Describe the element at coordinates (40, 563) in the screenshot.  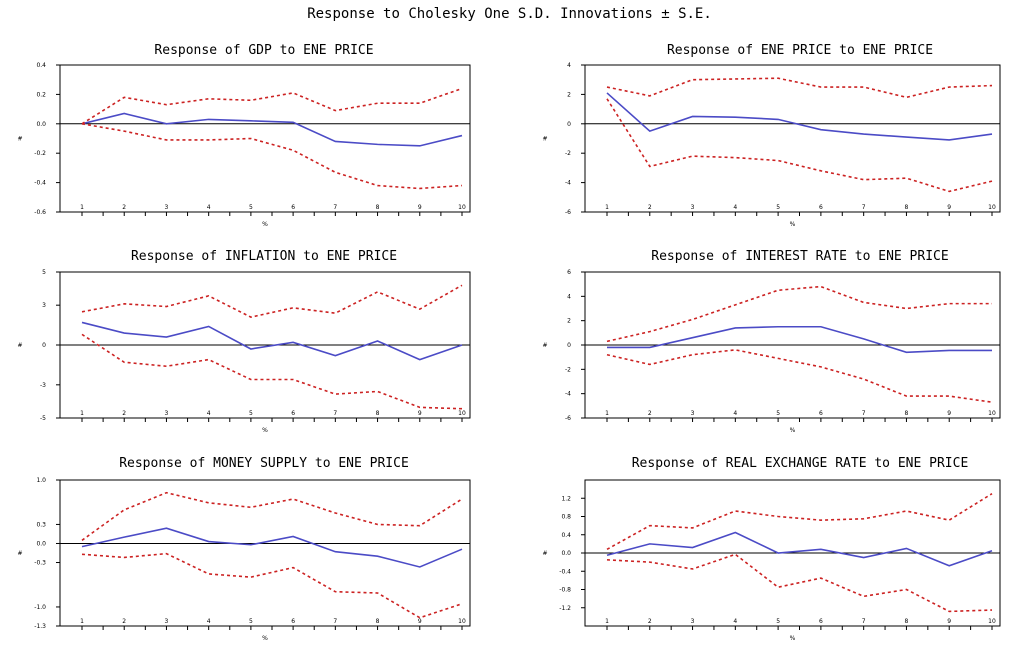
I see `y-tick-label: -0.3` at that location.